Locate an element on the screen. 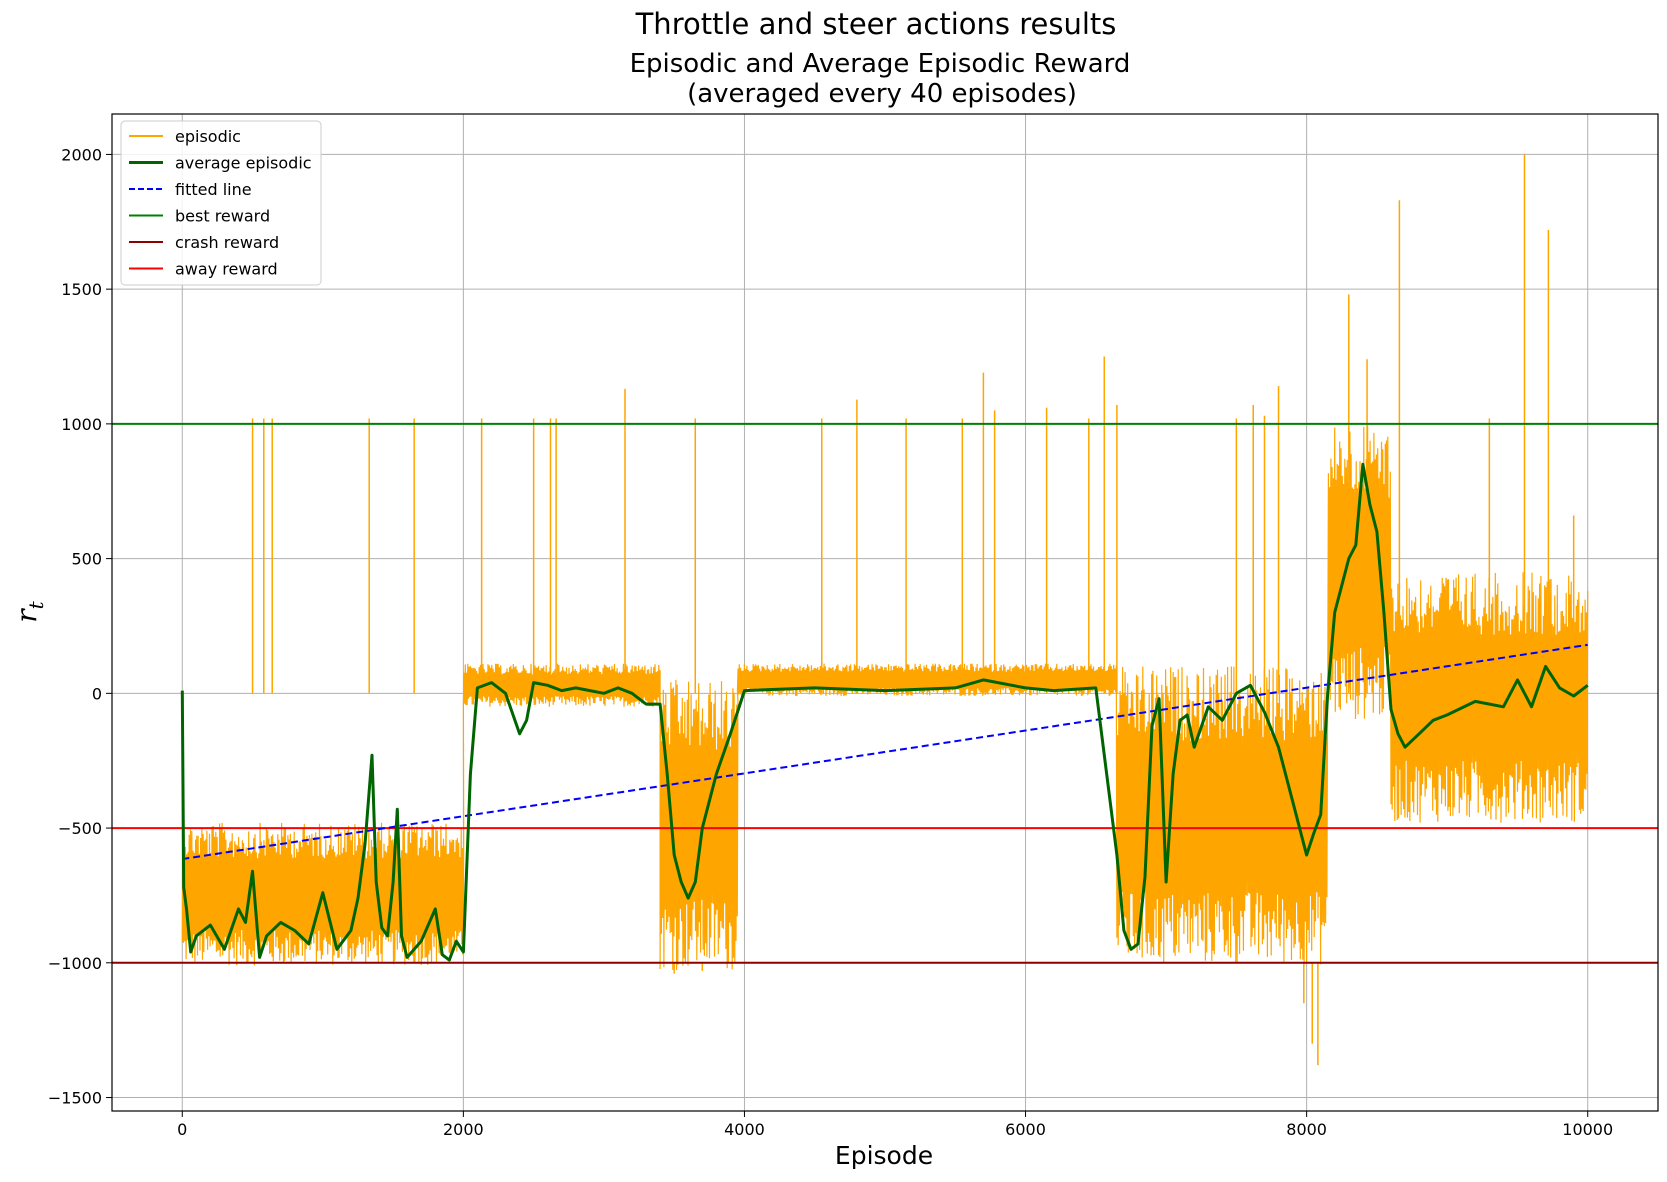  chart-suptitle: Throttle and steer actions results is located at coordinates (876, 24).